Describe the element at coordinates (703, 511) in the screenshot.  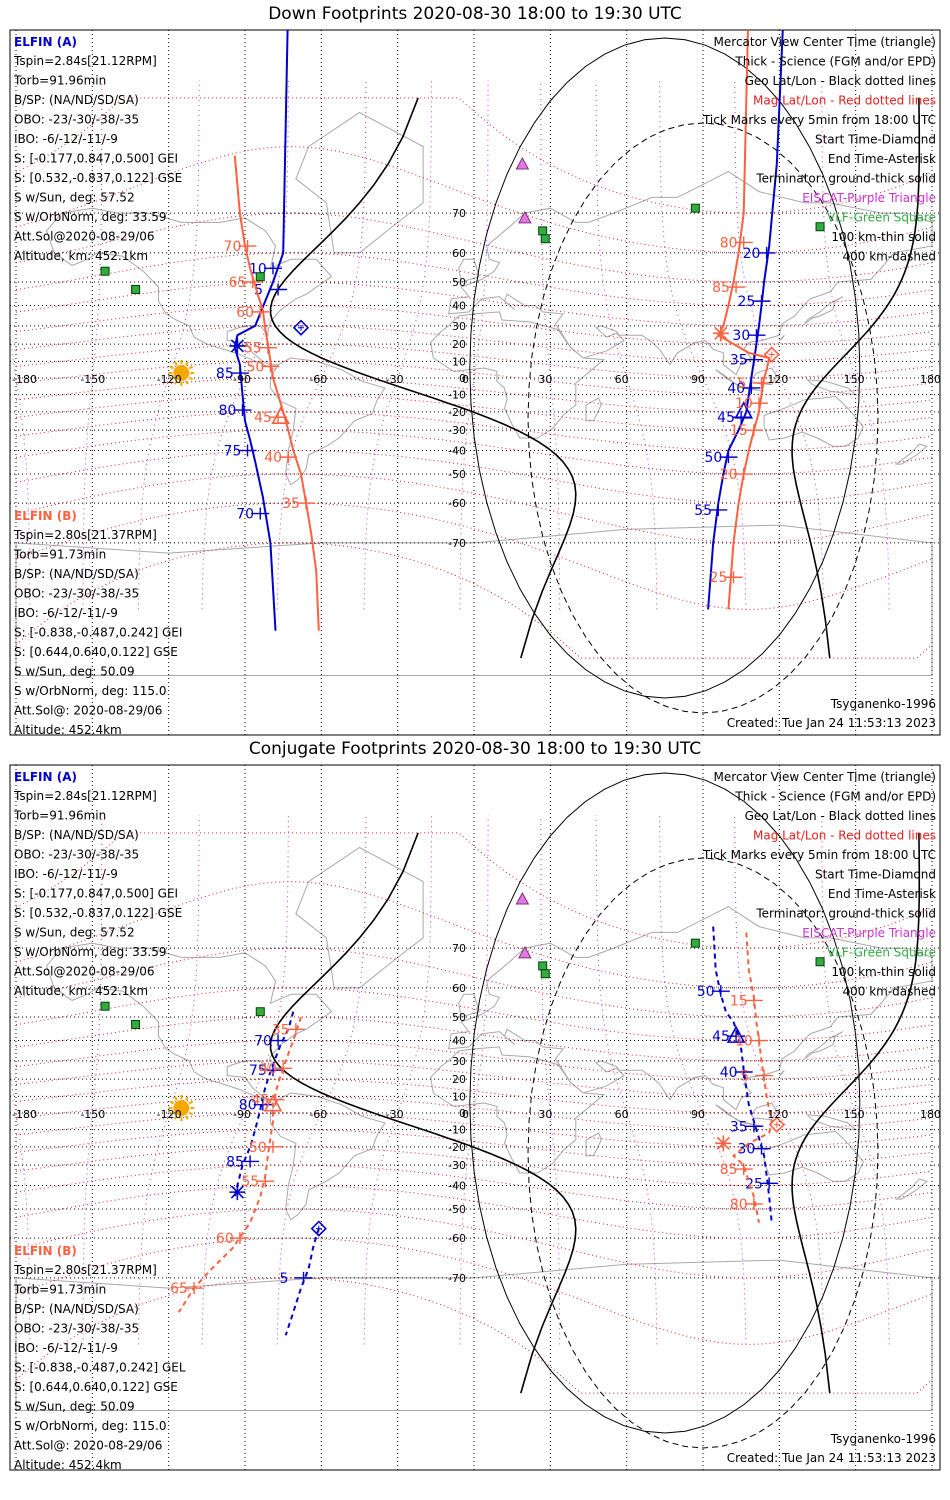
I see `track-tick-label: 55` at that location.